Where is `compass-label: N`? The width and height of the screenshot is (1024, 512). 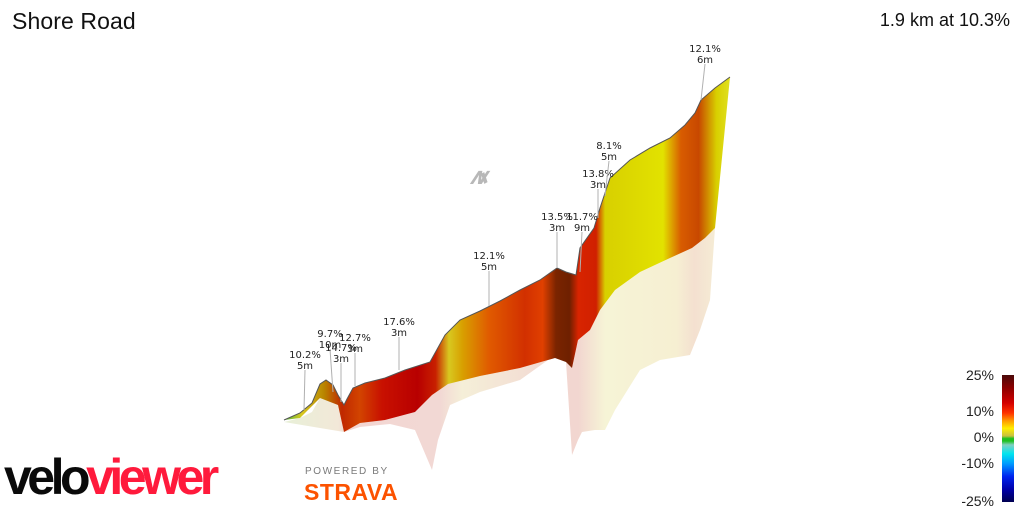 compass-label: N is located at coordinates (479, 178).